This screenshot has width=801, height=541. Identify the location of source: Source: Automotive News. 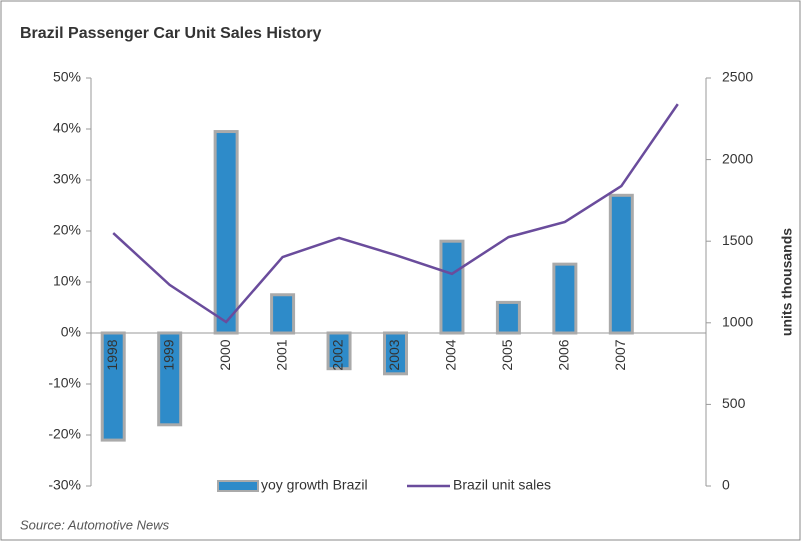
(95, 524).